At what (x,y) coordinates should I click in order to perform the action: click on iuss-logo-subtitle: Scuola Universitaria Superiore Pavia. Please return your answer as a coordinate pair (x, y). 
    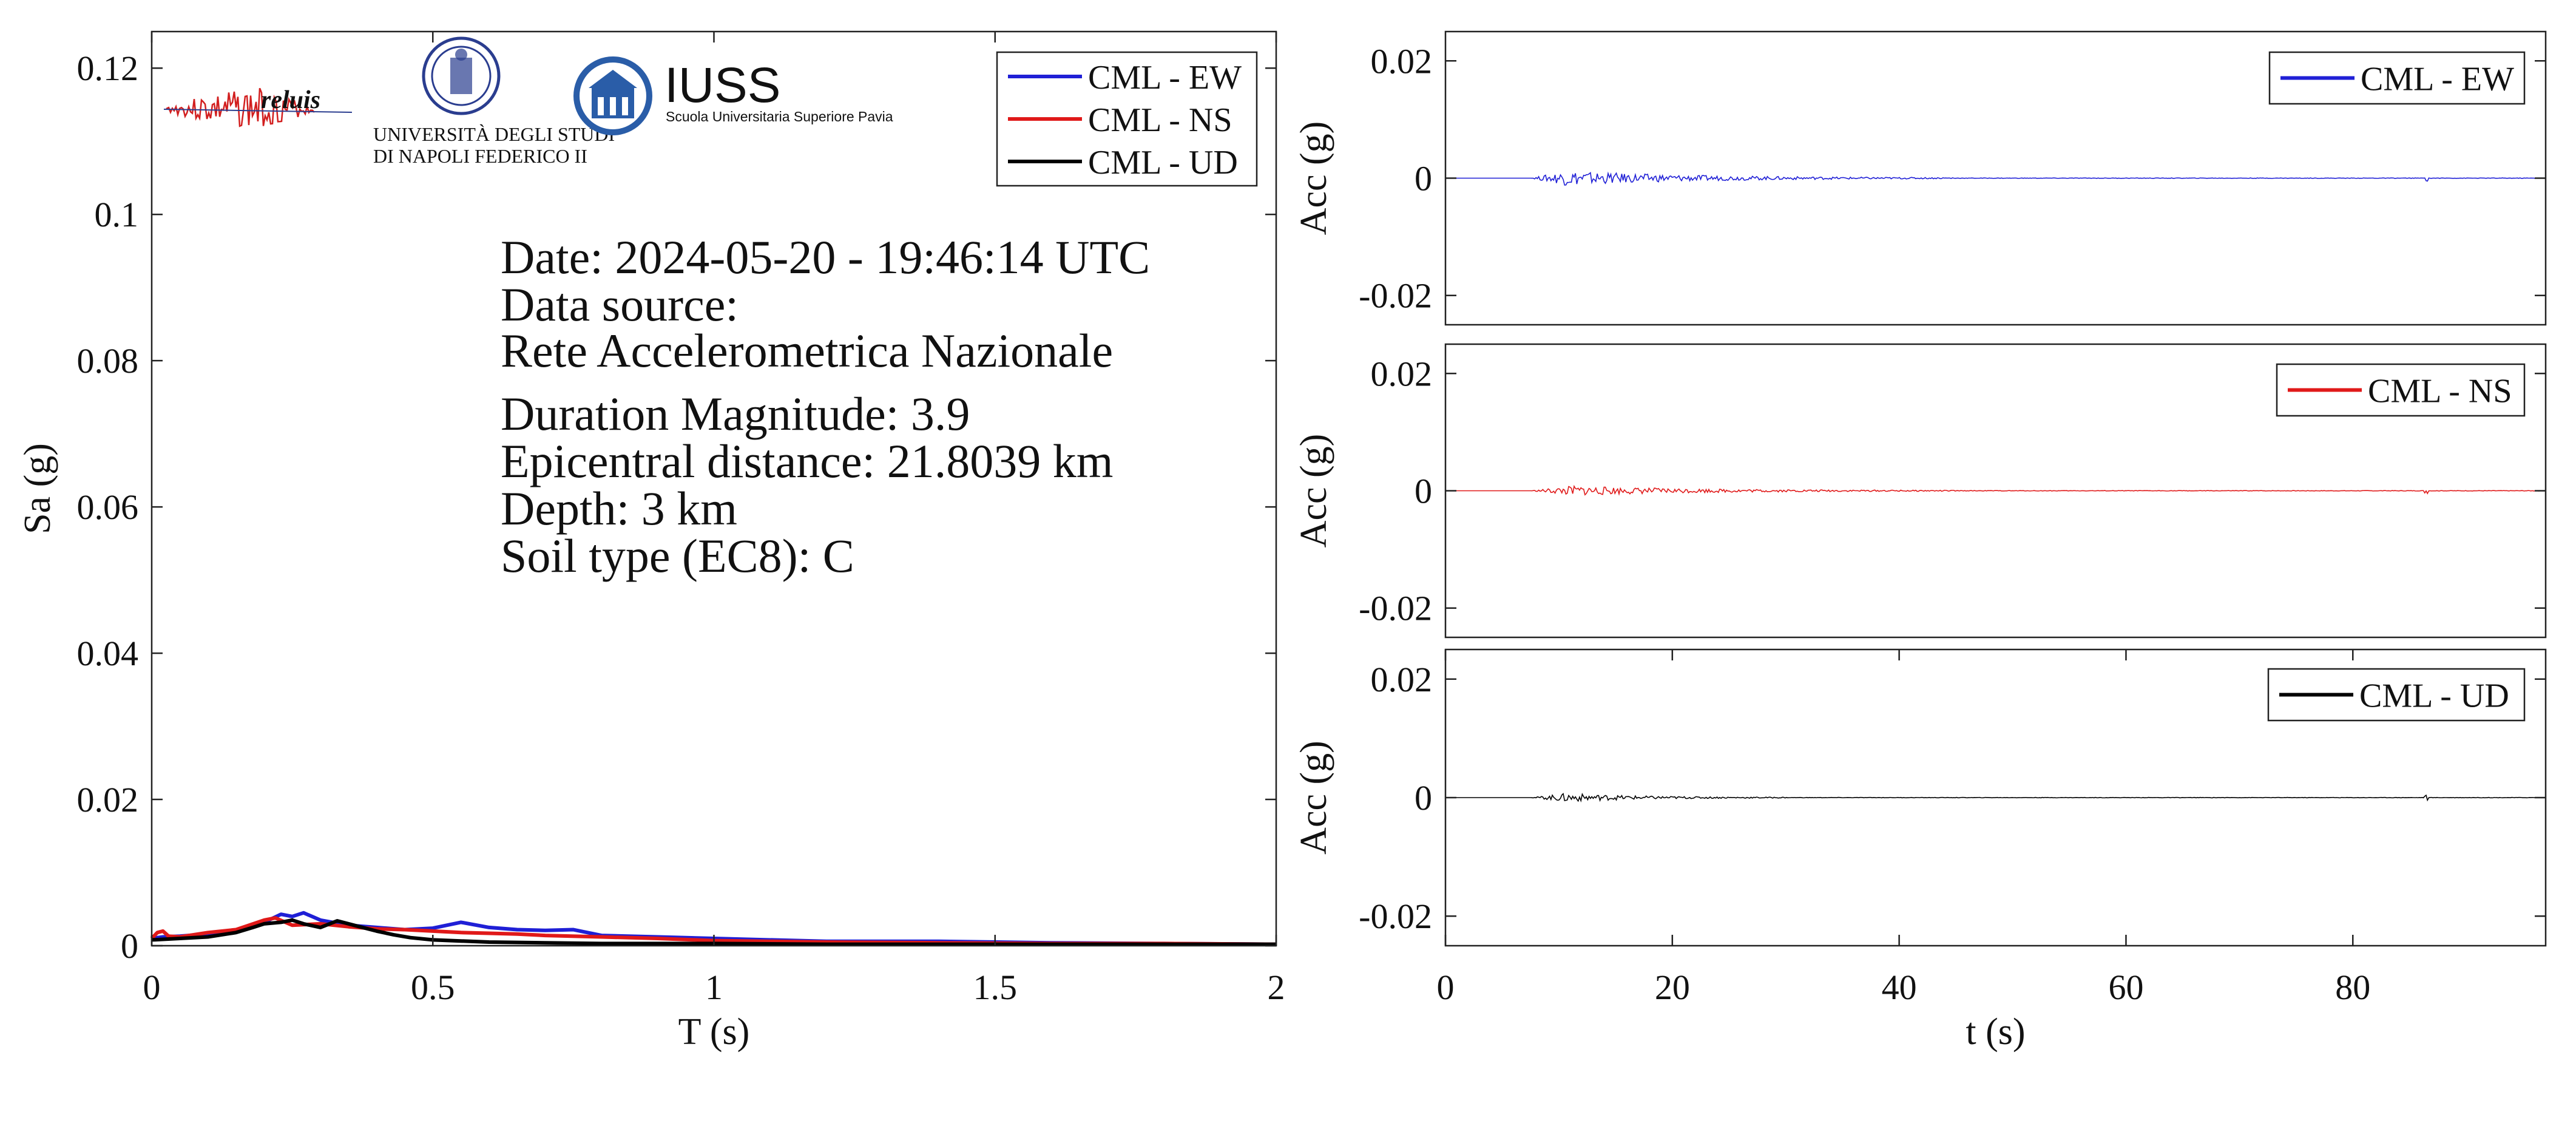
    Looking at the image, I should click on (779, 116).